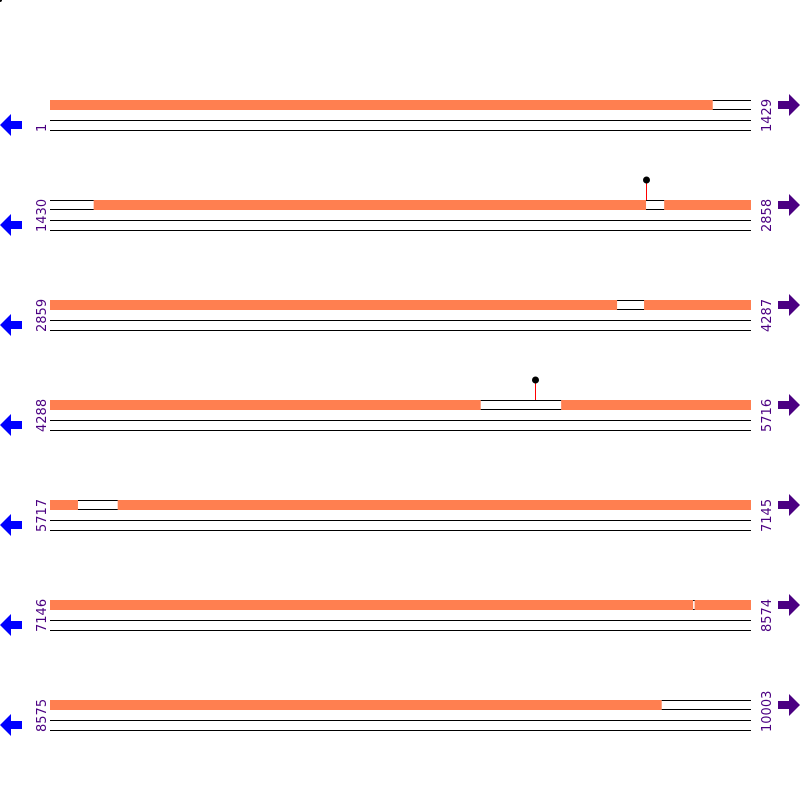 The height and width of the screenshot is (800, 800). What do you see at coordinates (767, 615) in the screenshot?
I see `end-label: 8574` at bounding box center [767, 615].